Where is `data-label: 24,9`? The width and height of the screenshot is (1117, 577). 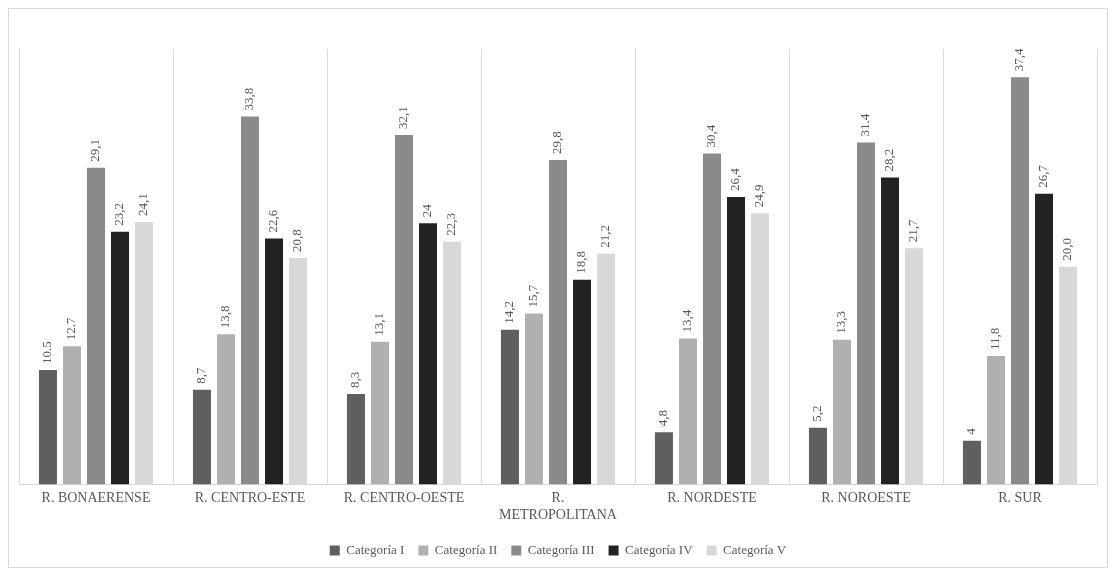 data-label: 24,9 is located at coordinates (759, 196).